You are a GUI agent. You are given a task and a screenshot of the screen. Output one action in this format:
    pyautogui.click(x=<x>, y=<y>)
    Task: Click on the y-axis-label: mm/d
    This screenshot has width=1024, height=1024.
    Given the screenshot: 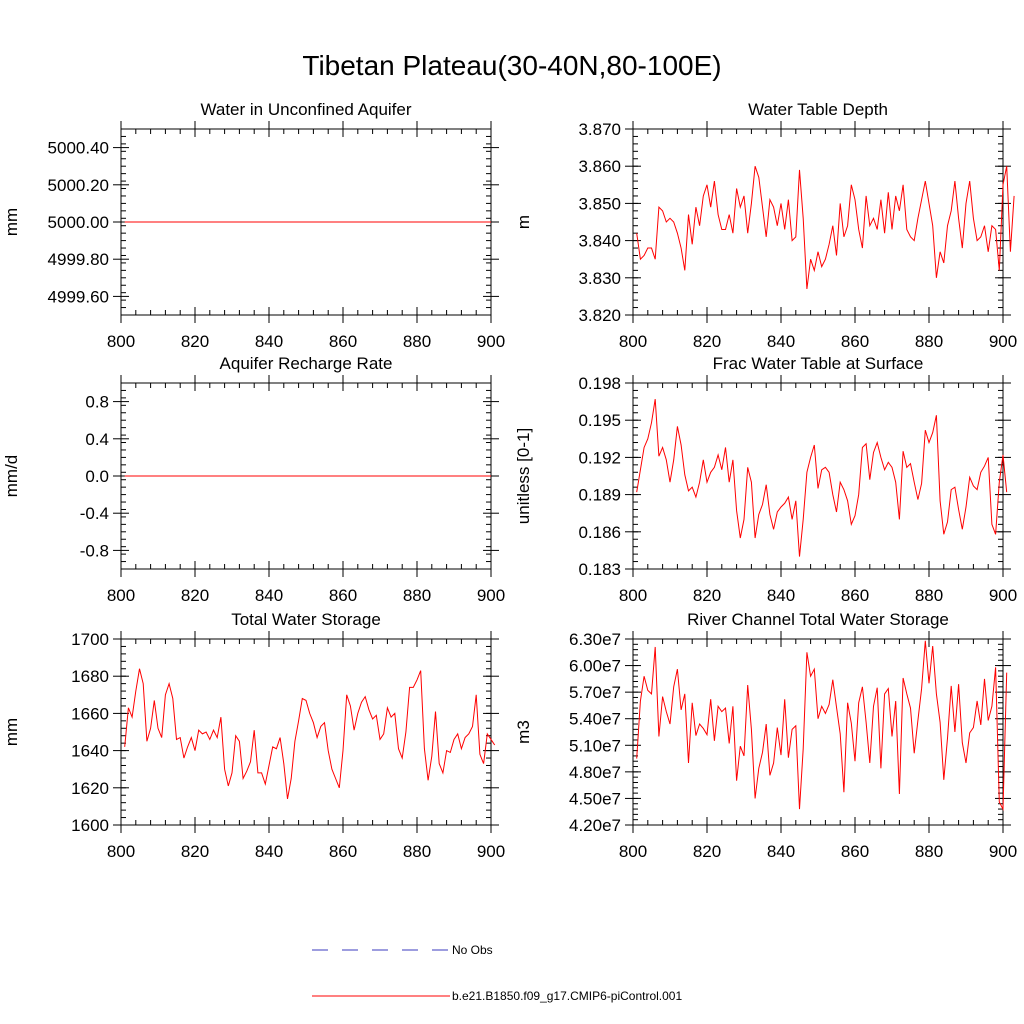 What is the action you would take?
    pyautogui.click(x=11, y=476)
    